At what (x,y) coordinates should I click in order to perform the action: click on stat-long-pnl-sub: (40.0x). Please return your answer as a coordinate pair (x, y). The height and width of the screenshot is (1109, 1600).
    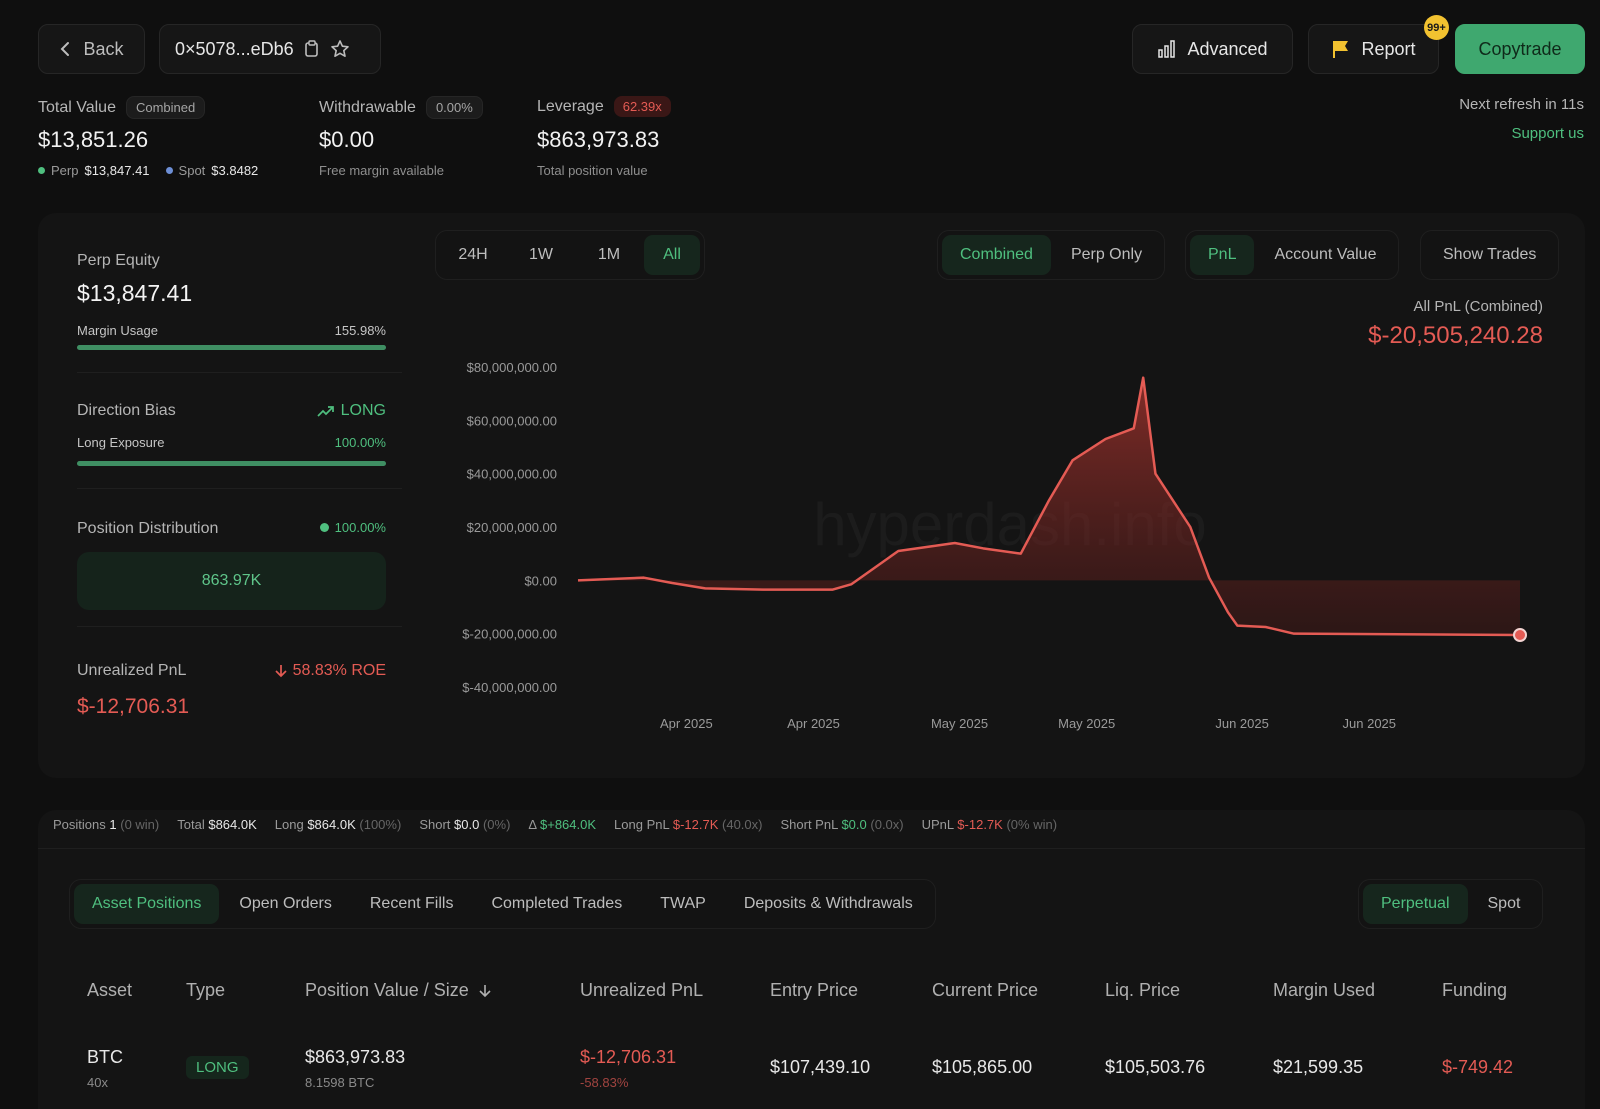
    Looking at the image, I should click on (742, 824).